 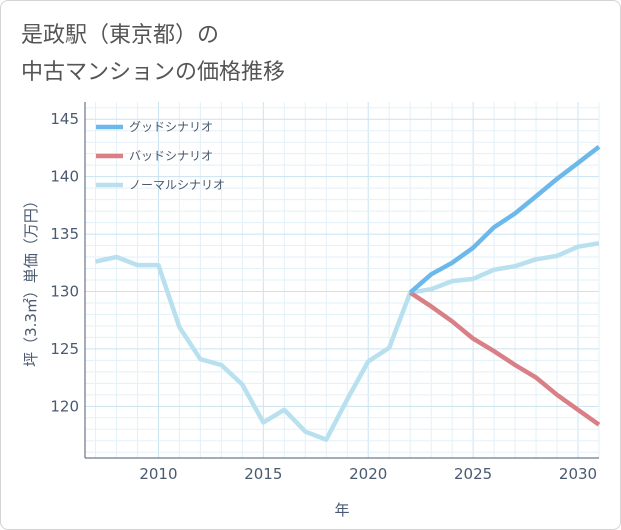 I want to click on chart-title-line-1: 是政駅（東京都）の, so click(x=120, y=35).